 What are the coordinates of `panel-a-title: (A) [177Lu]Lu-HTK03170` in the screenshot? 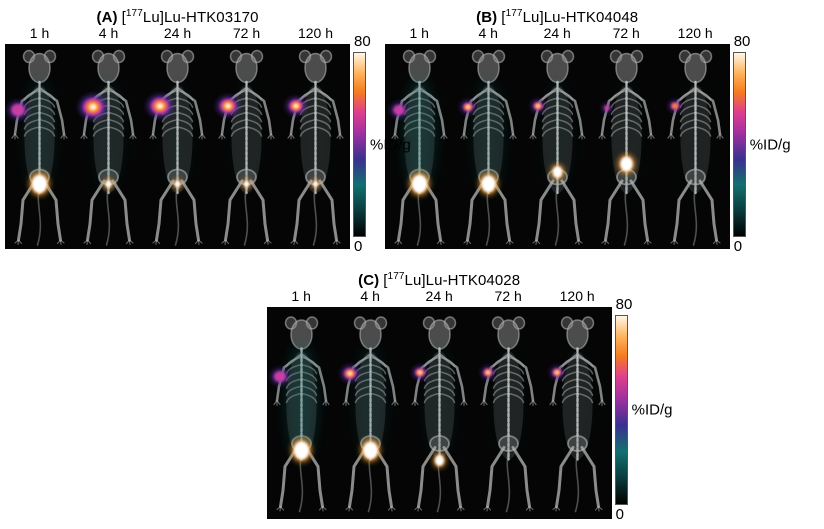 It's located at (177, 15).